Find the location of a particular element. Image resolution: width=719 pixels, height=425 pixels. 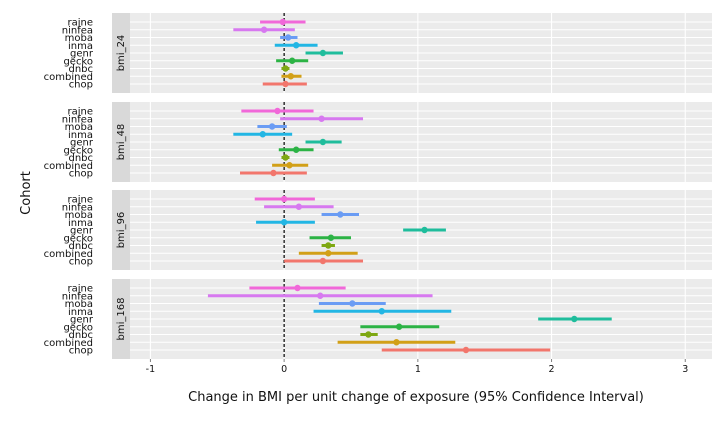

facet-strip-label: bmi_24 is located at coordinates (121, 53).